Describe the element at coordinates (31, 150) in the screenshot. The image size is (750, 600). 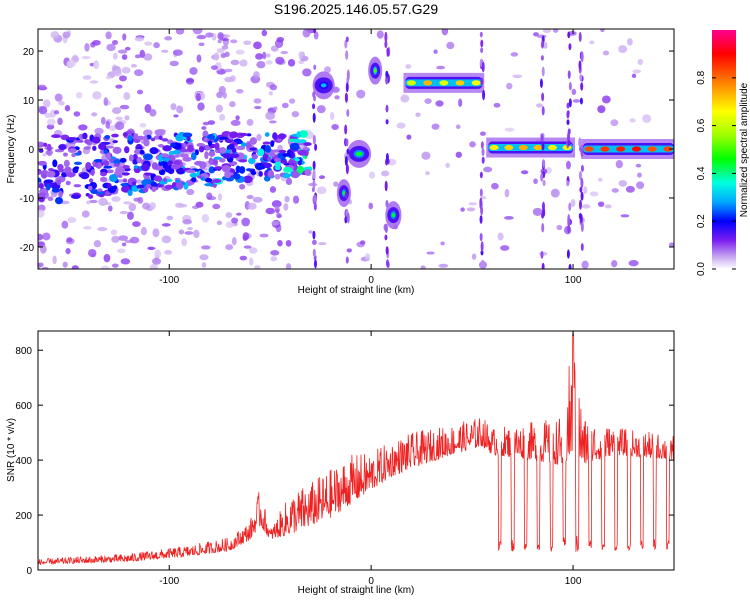
I see `y-tick-label: 0` at that location.